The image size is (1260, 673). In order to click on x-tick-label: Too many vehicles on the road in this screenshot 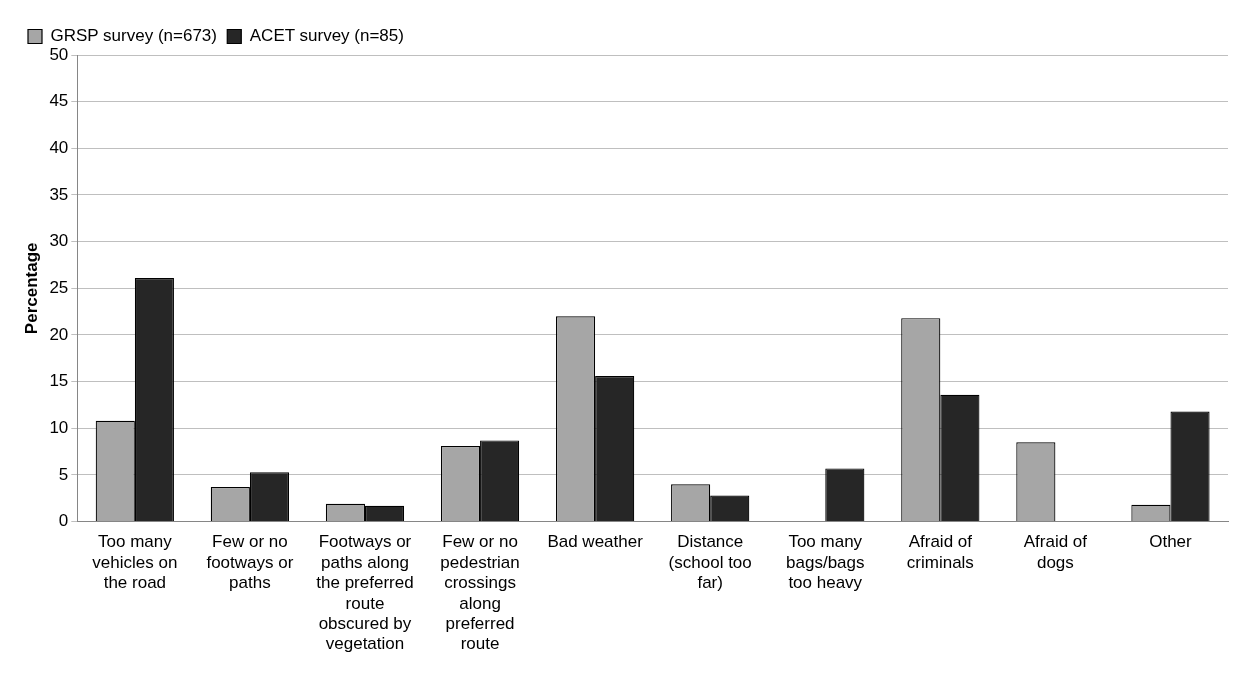, I will do `click(135, 562)`.